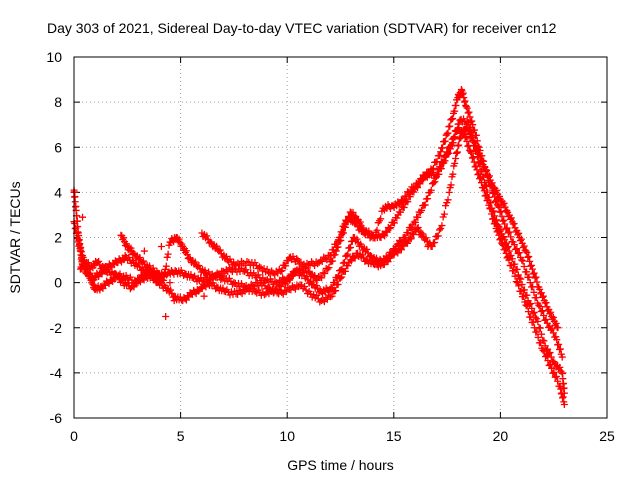  I want to click on y-tick-label: 0, so click(58, 283).